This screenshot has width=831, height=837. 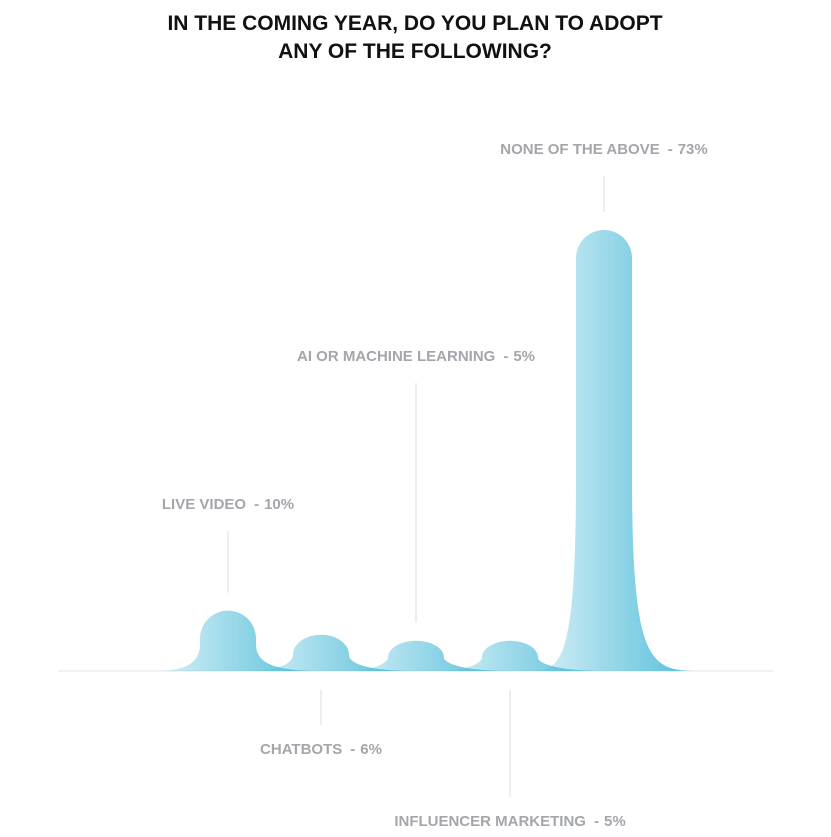 I want to click on category-label: INFLUENCER MARKETING, so click(x=490, y=821).